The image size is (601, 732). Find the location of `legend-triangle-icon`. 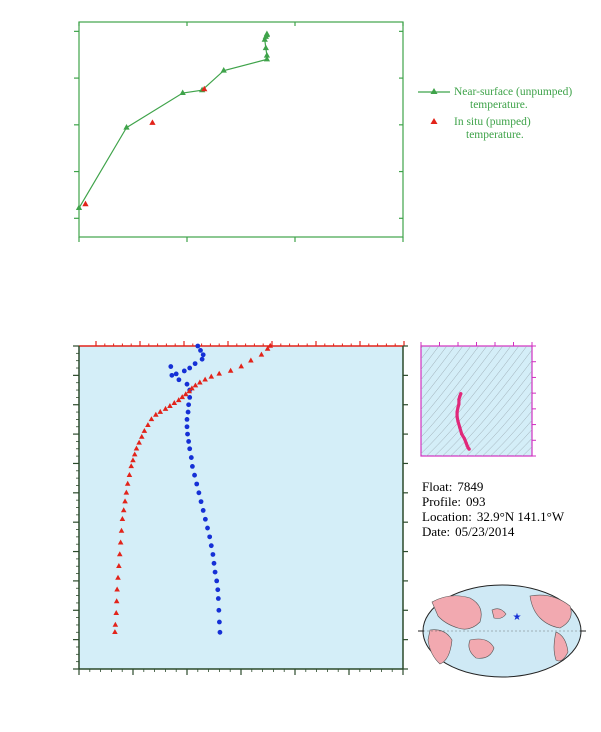

legend-triangle-icon is located at coordinates (434, 121).